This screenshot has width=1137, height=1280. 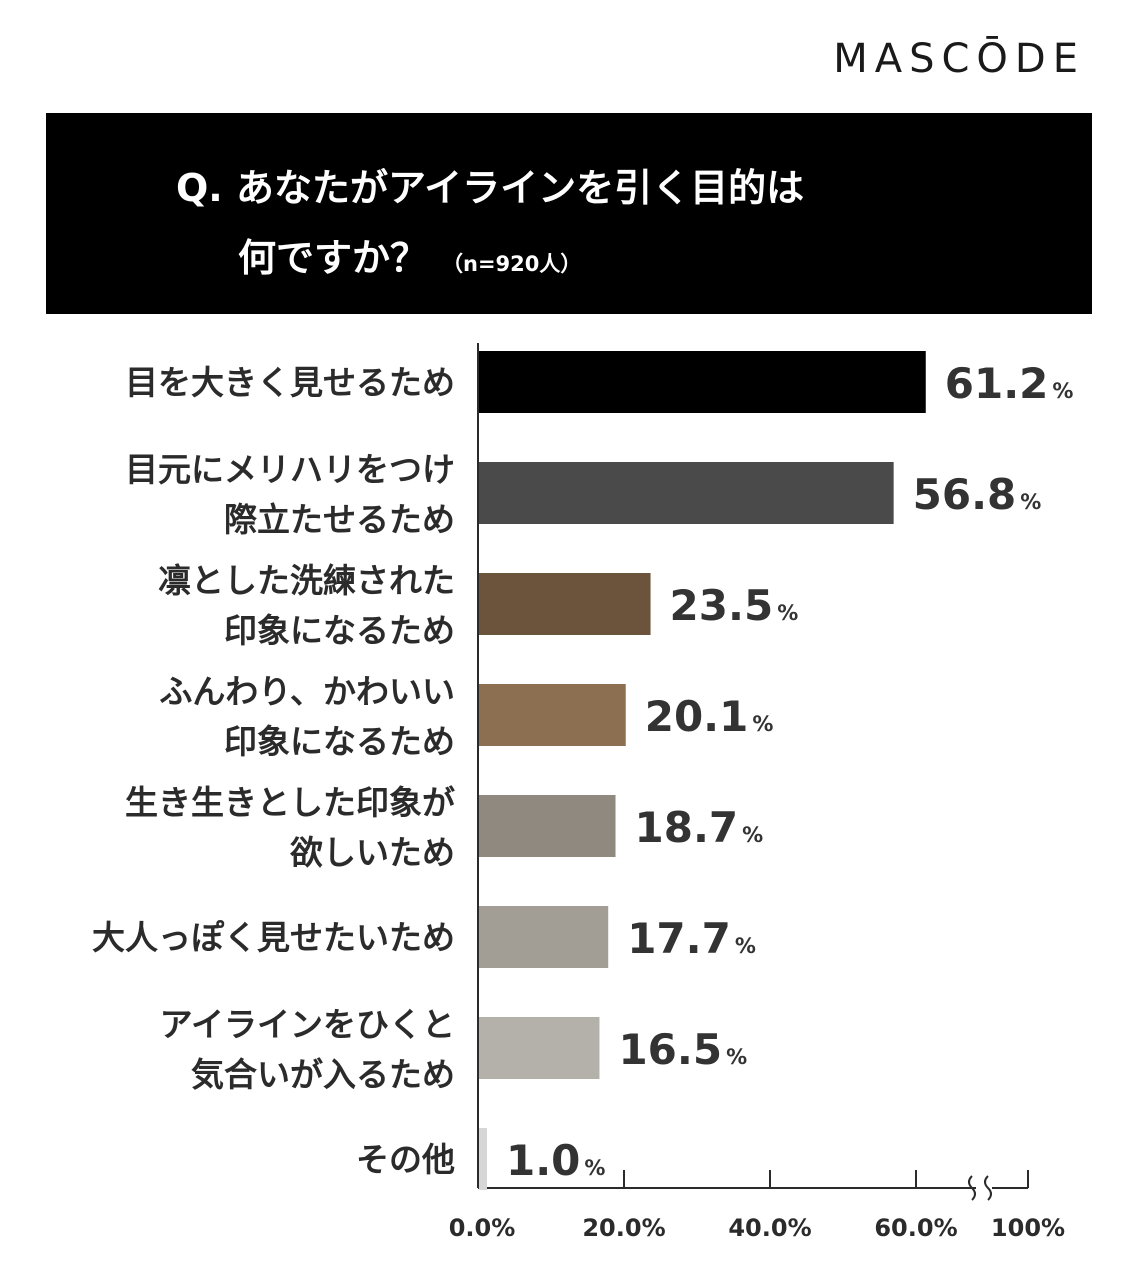 What do you see at coordinates (307, 1024) in the screenshot?
I see `category-label: アイラインをひくと` at bounding box center [307, 1024].